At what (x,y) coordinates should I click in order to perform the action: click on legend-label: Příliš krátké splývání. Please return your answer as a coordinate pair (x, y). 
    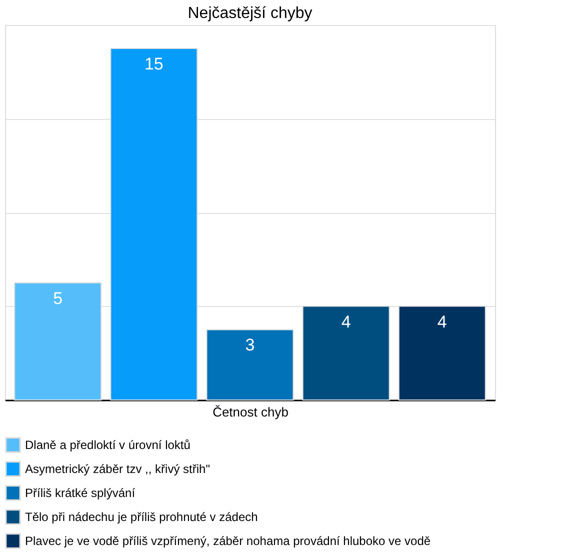
    Looking at the image, I should click on (80, 493).